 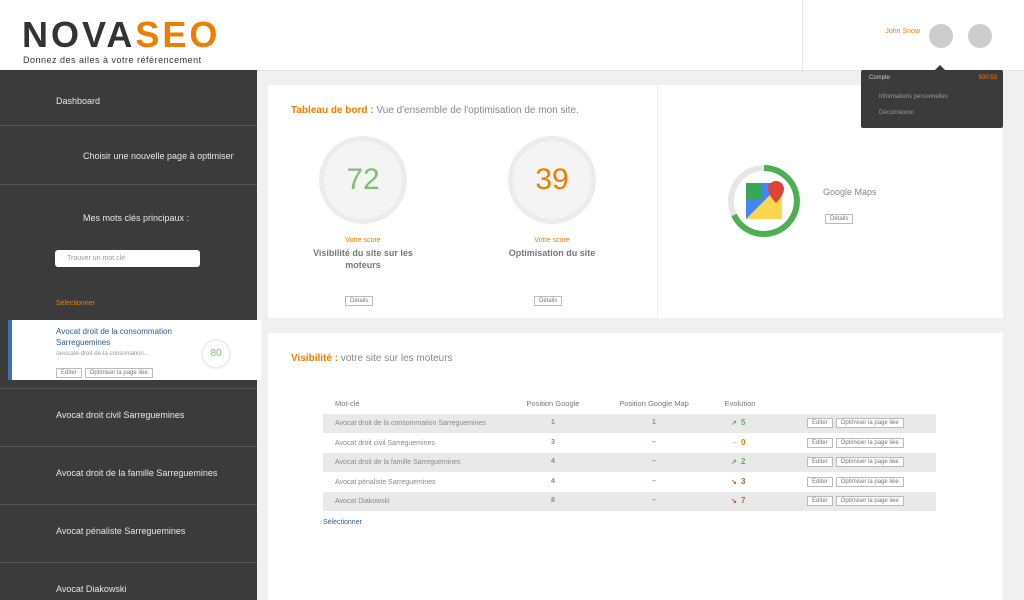 I want to click on account-balance: 500:53, so click(x=987, y=78).